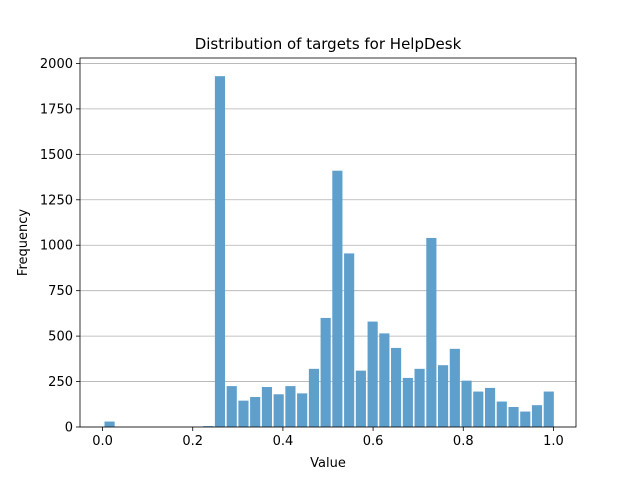 Image resolution: width=640 pixels, height=484 pixels. What do you see at coordinates (56, 64) in the screenshot?
I see `y-tick-label: 2000` at bounding box center [56, 64].